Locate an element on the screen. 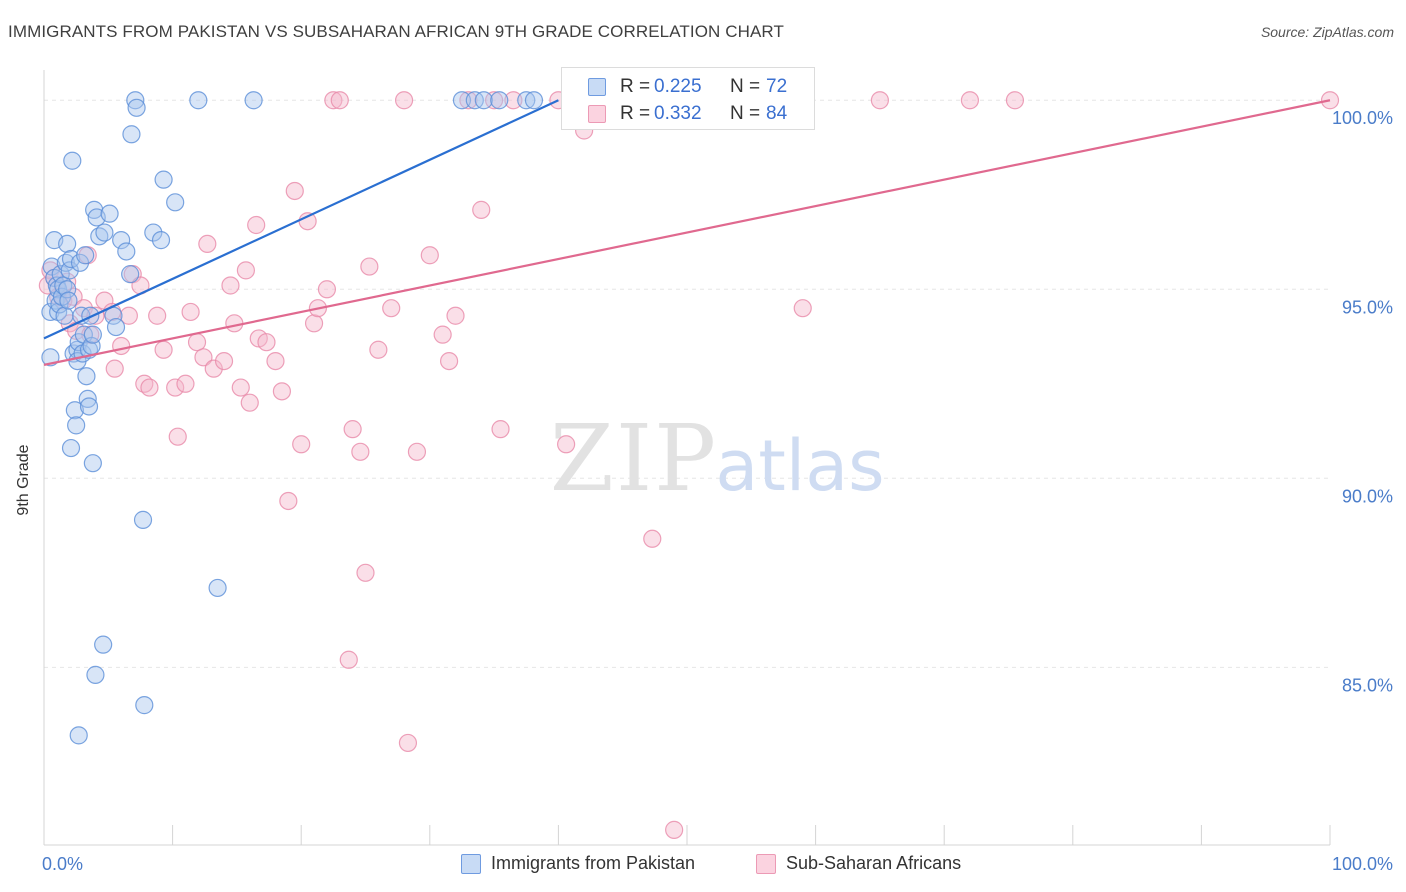  legend-label-sub-saharan: Sub-Saharan Africans is located at coordinates (874, 863).